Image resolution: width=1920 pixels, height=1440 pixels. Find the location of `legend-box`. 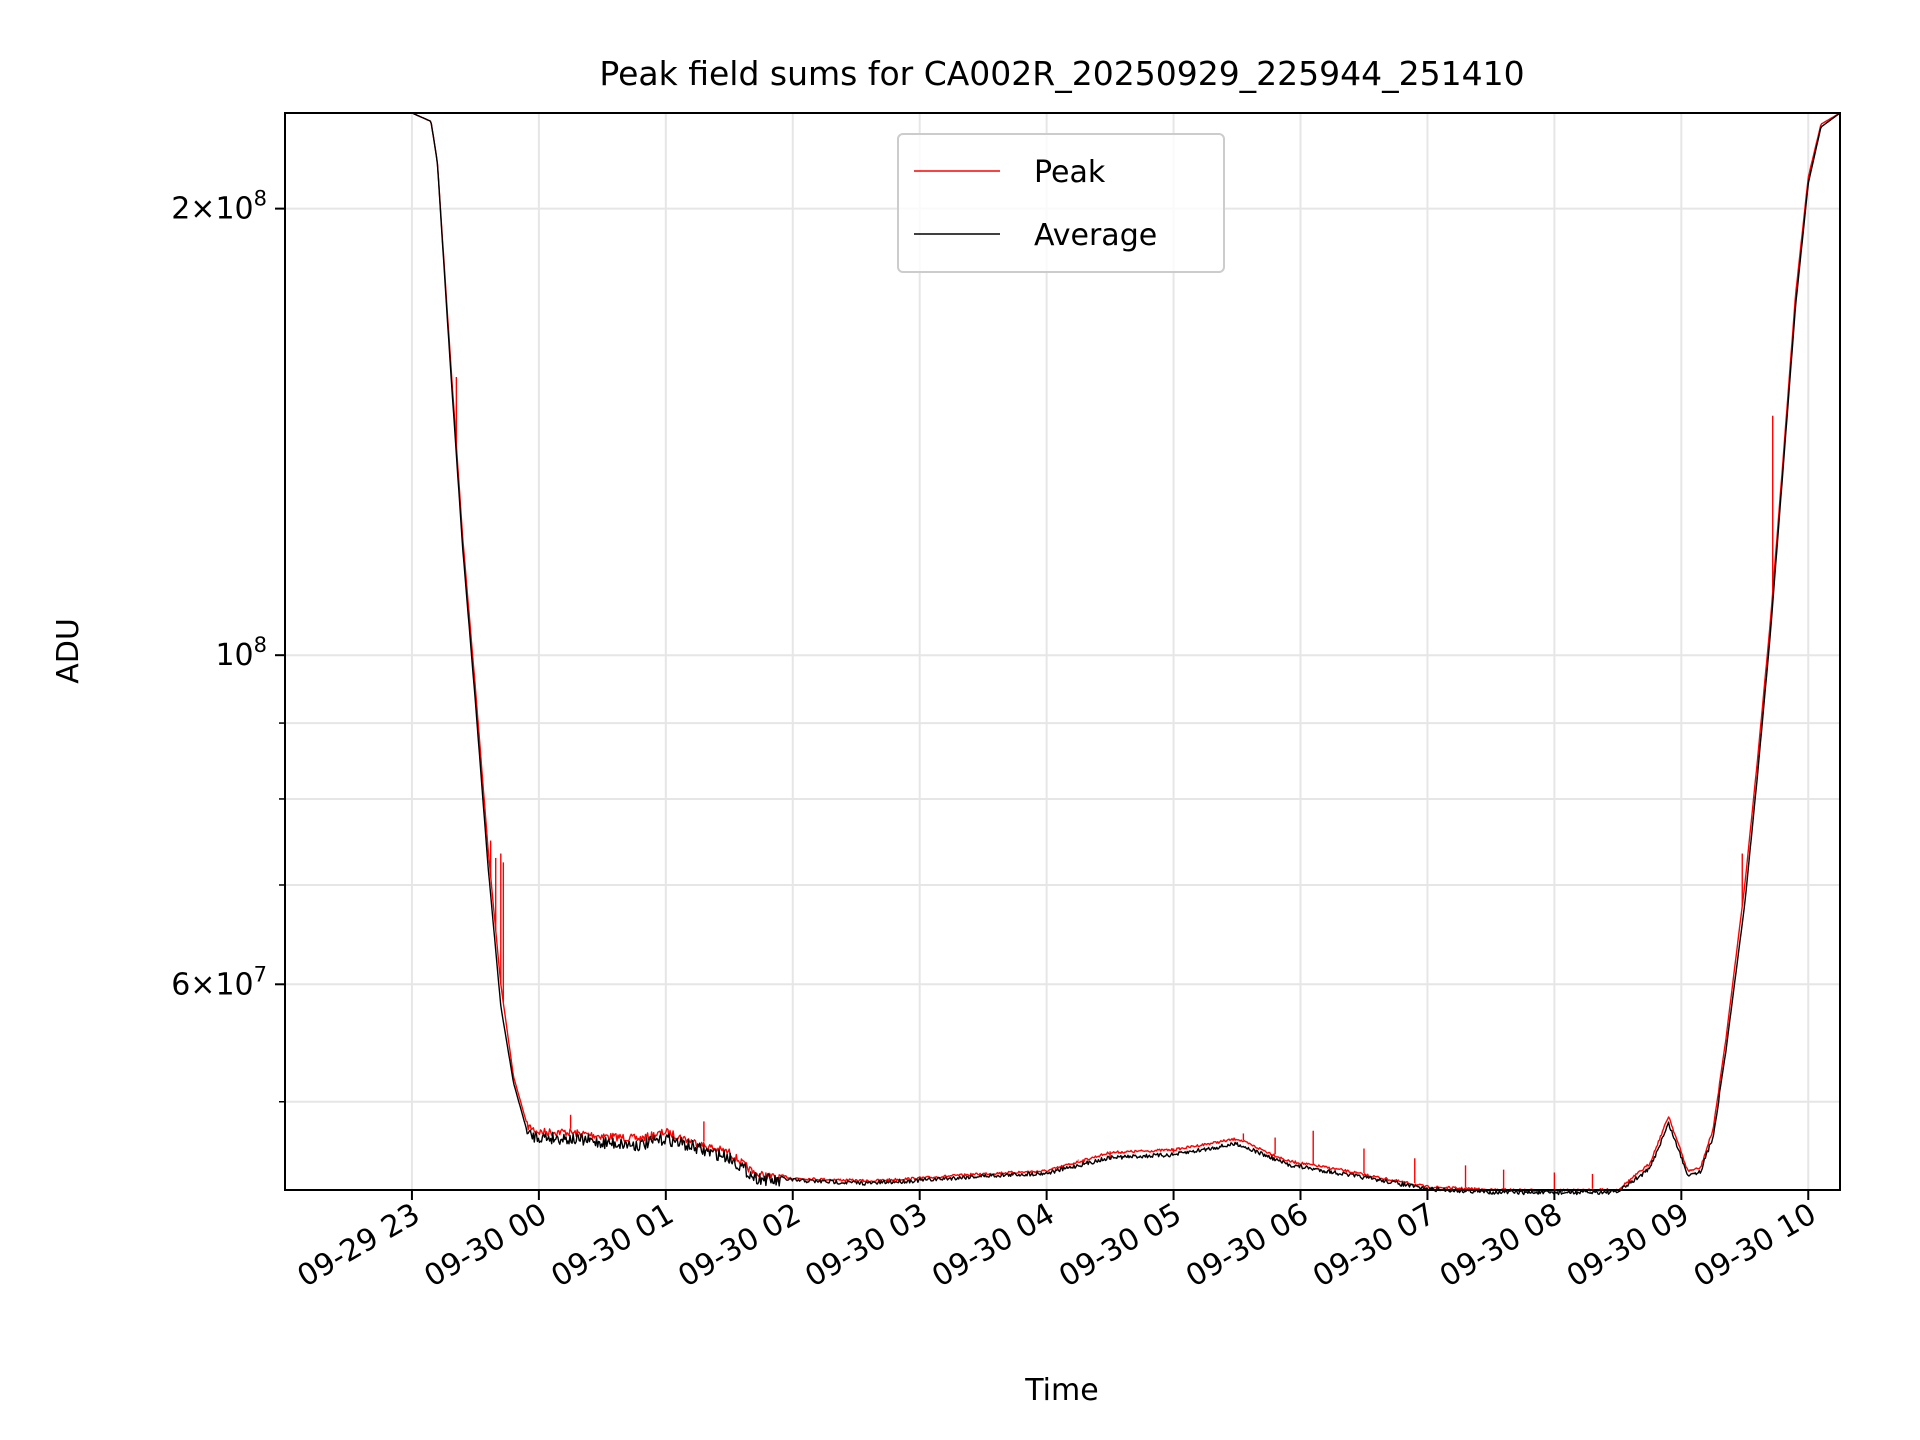

legend-box is located at coordinates (1061, 203).